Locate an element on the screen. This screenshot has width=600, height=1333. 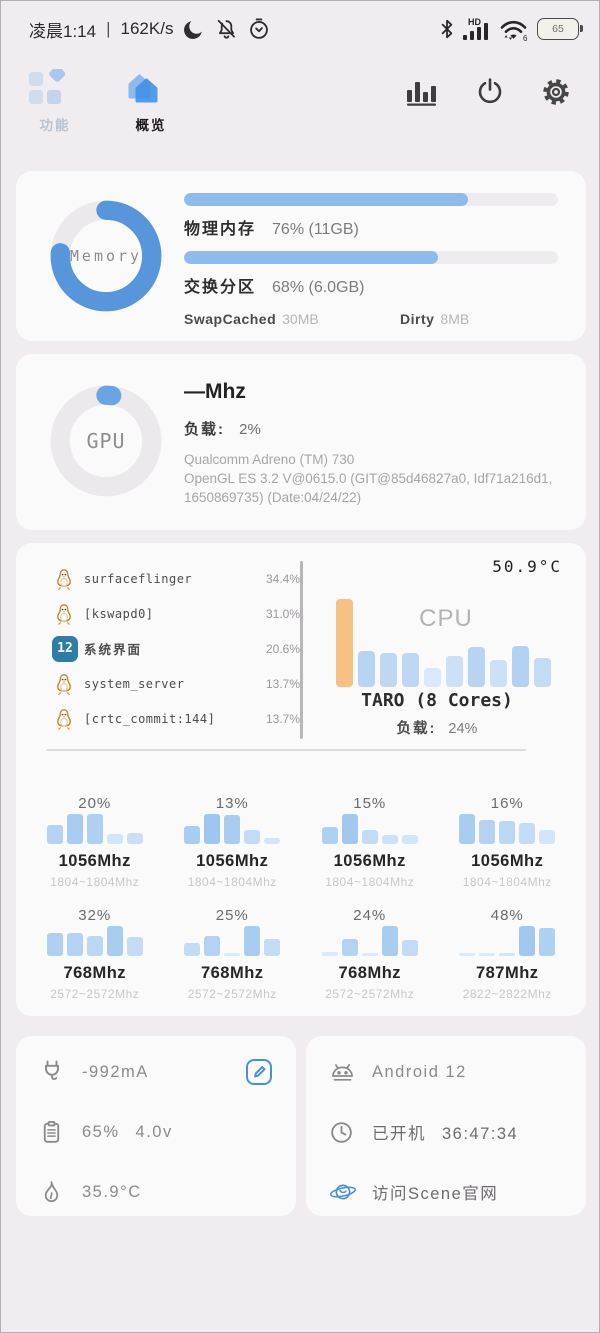
core-cell: 16% 1056Mhz 1804~1804Mhz is located at coordinates (508, 839).